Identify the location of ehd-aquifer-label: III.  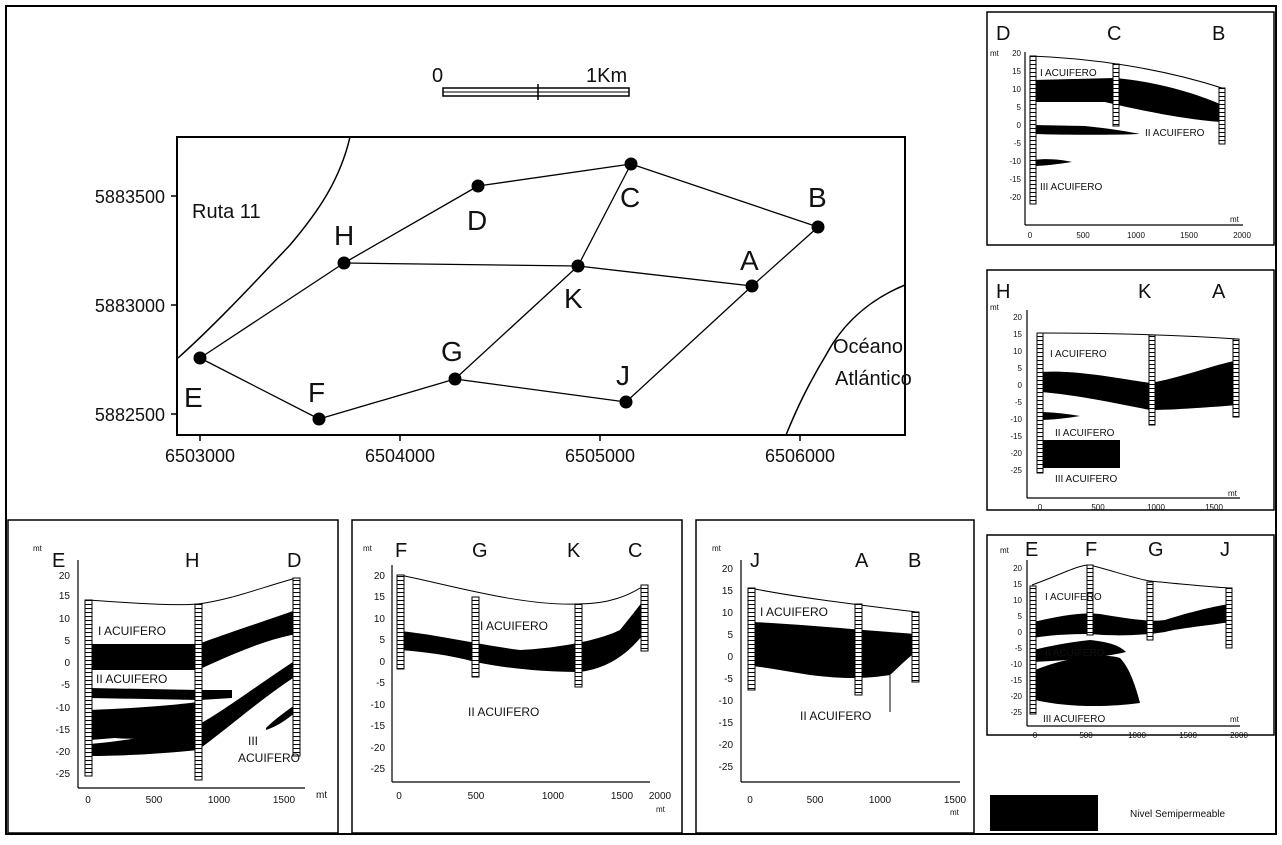
(253, 741).